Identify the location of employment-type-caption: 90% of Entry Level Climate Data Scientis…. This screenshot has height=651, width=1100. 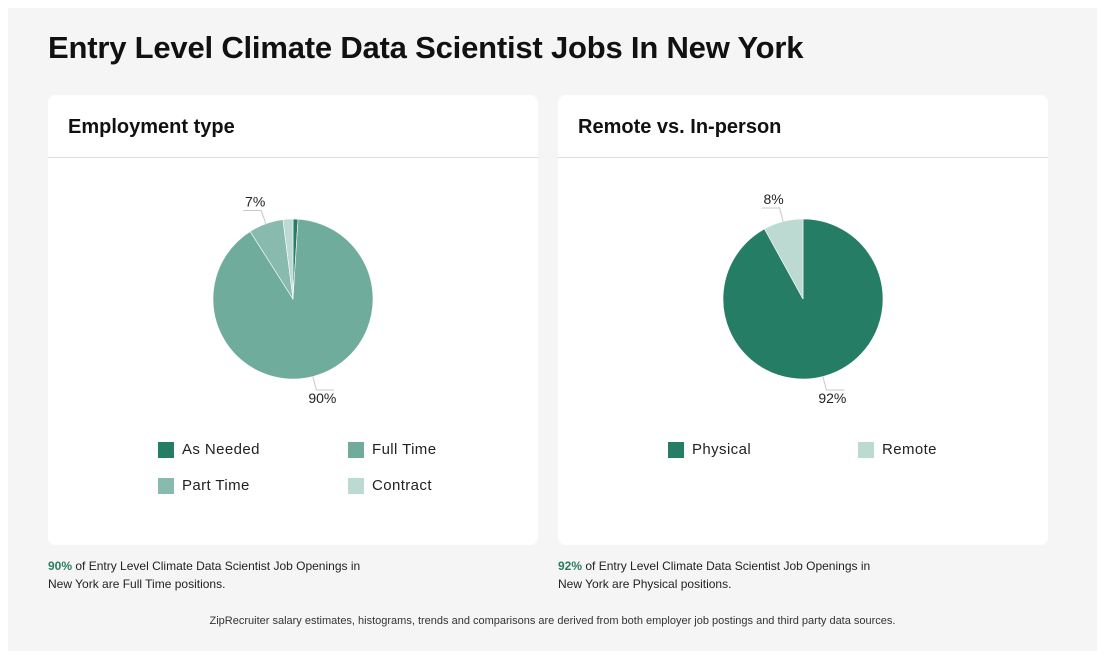
(213, 575).